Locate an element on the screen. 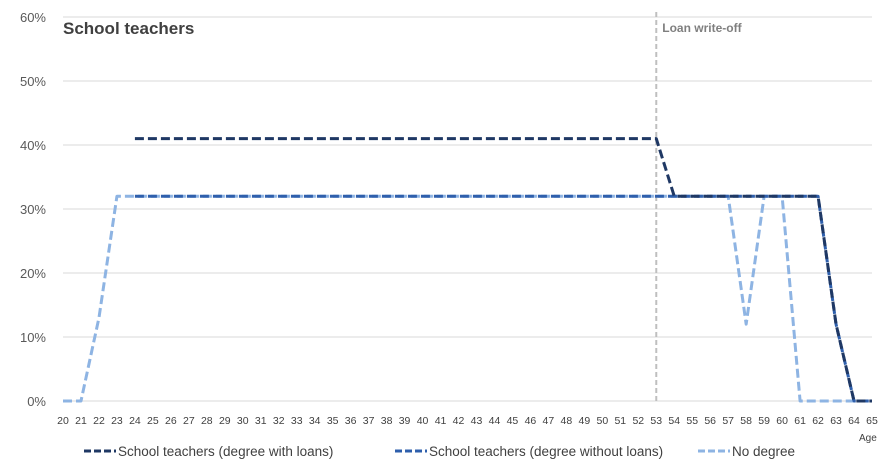 Image resolution: width=893 pixels, height=461 pixels. x-tick-label: 49 is located at coordinates (585, 421).